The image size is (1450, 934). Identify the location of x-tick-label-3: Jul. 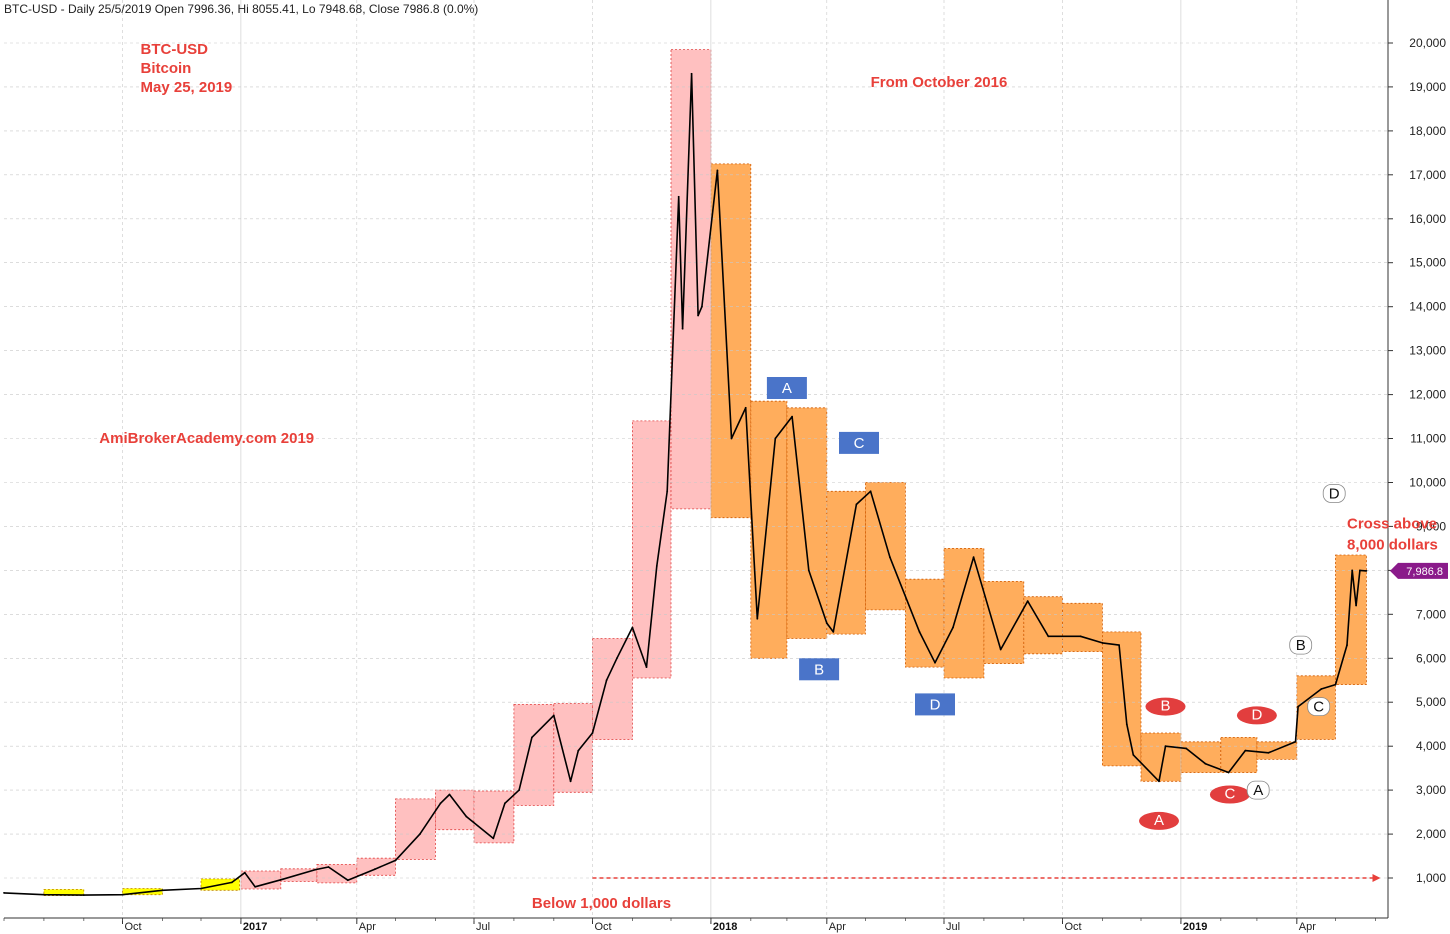
(483, 927).